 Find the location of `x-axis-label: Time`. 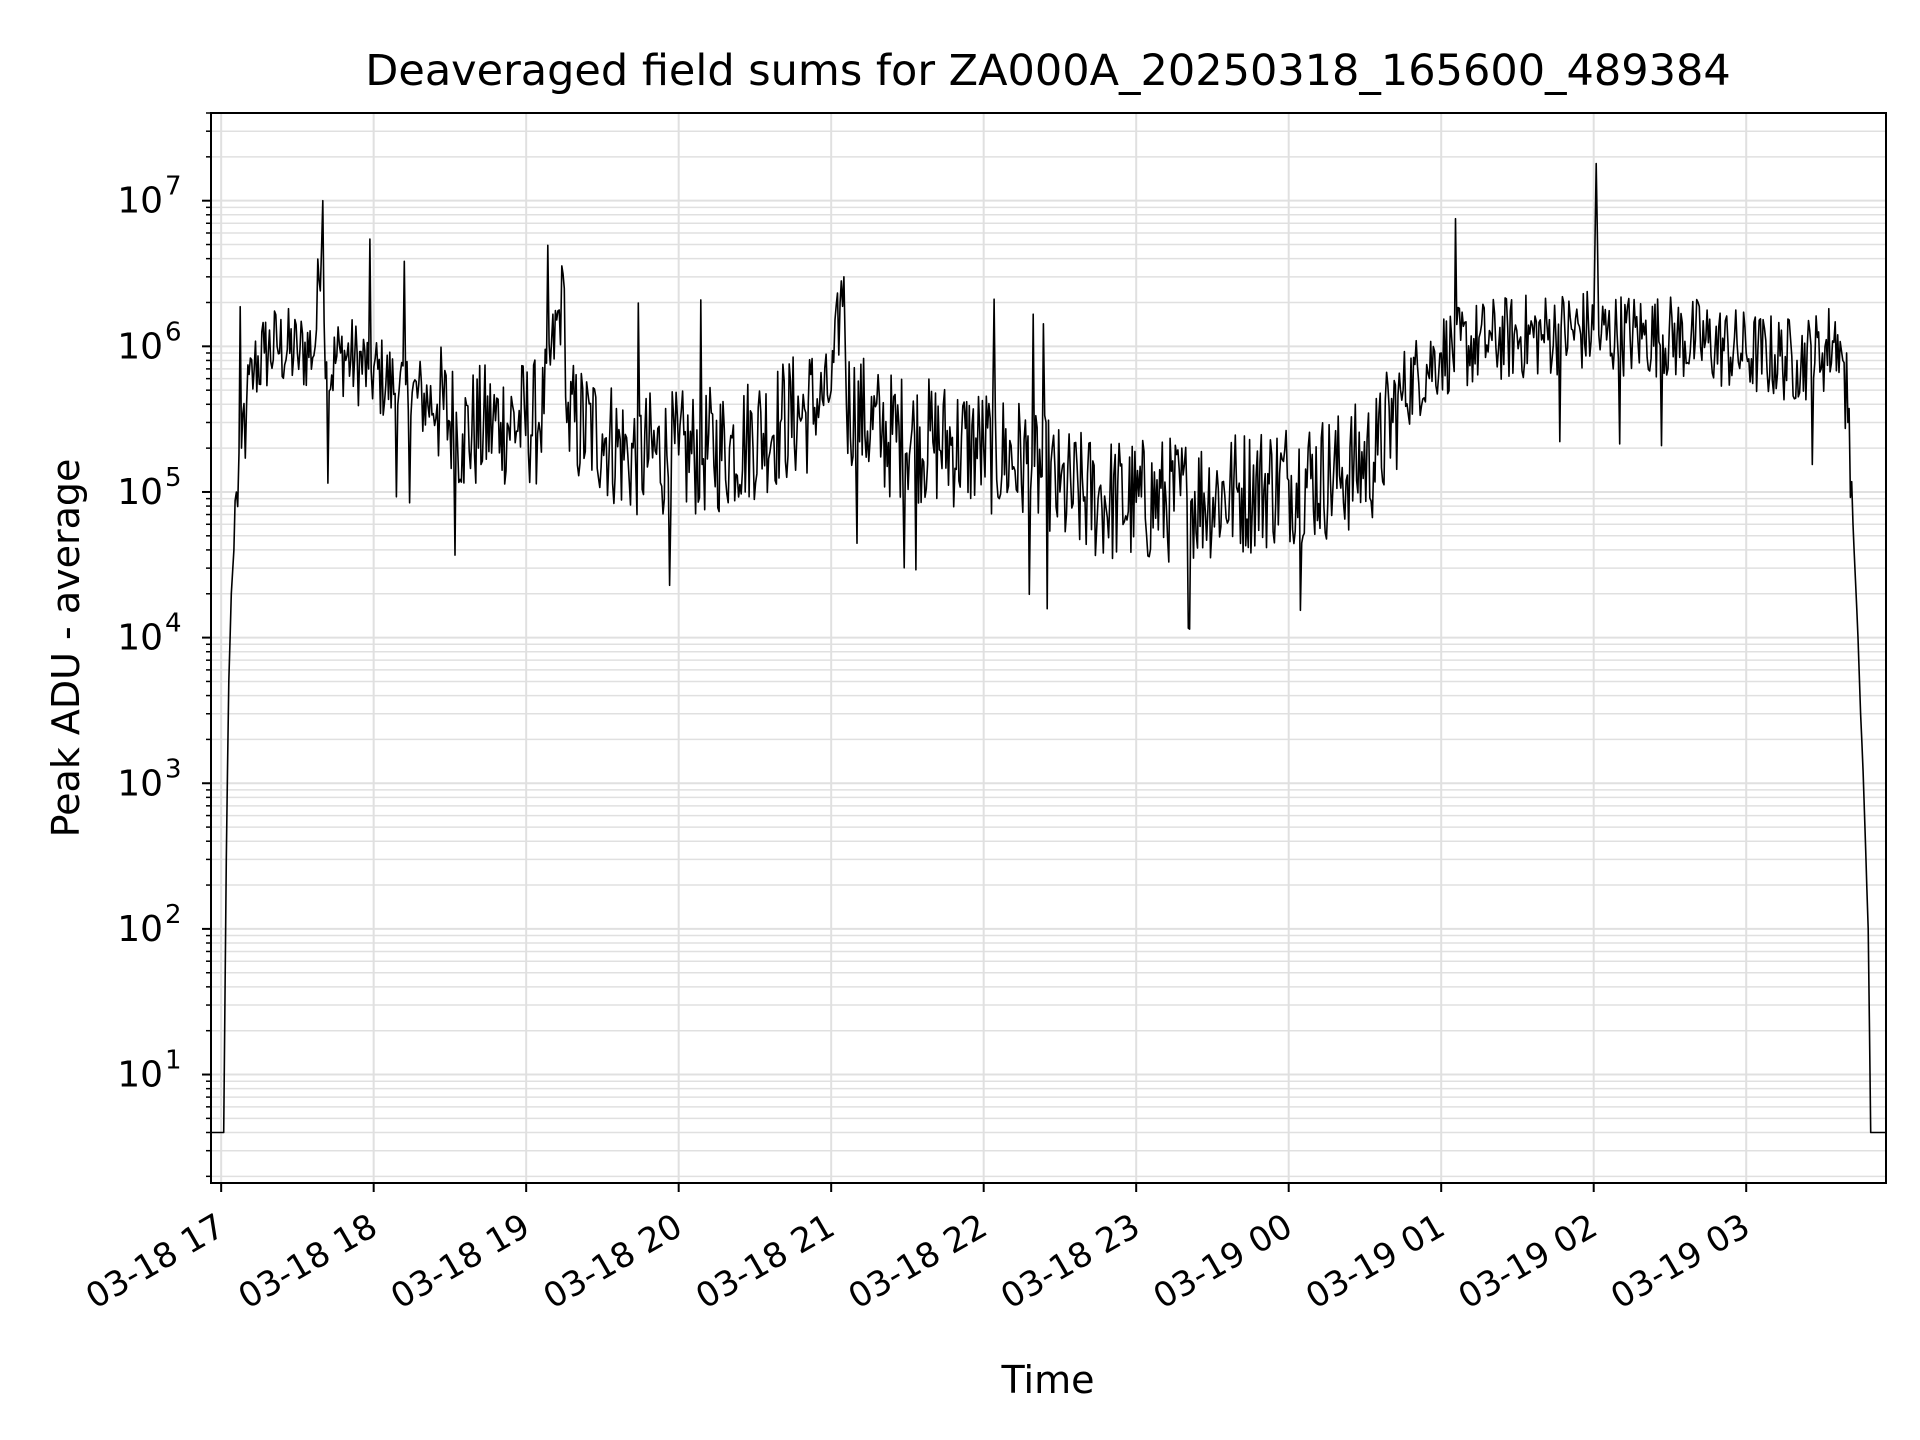

x-axis-label: Time is located at coordinates (1048, 1380).